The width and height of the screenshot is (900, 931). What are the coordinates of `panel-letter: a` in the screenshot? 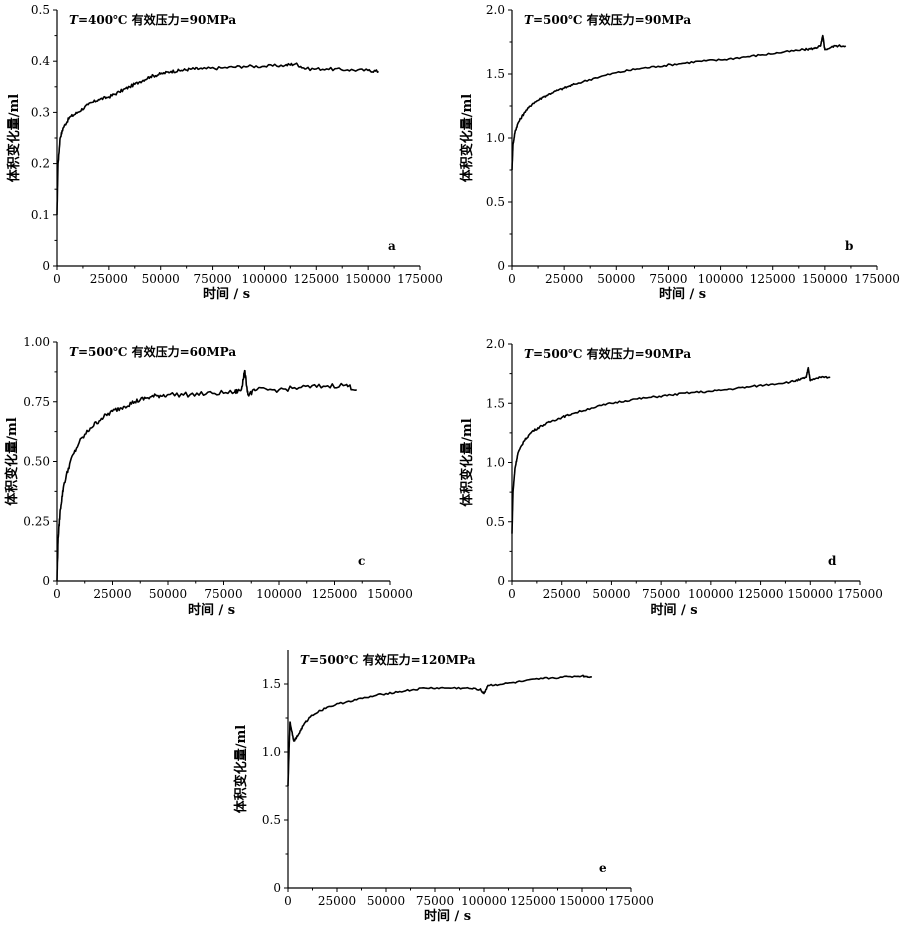 It's located at (392, 246).